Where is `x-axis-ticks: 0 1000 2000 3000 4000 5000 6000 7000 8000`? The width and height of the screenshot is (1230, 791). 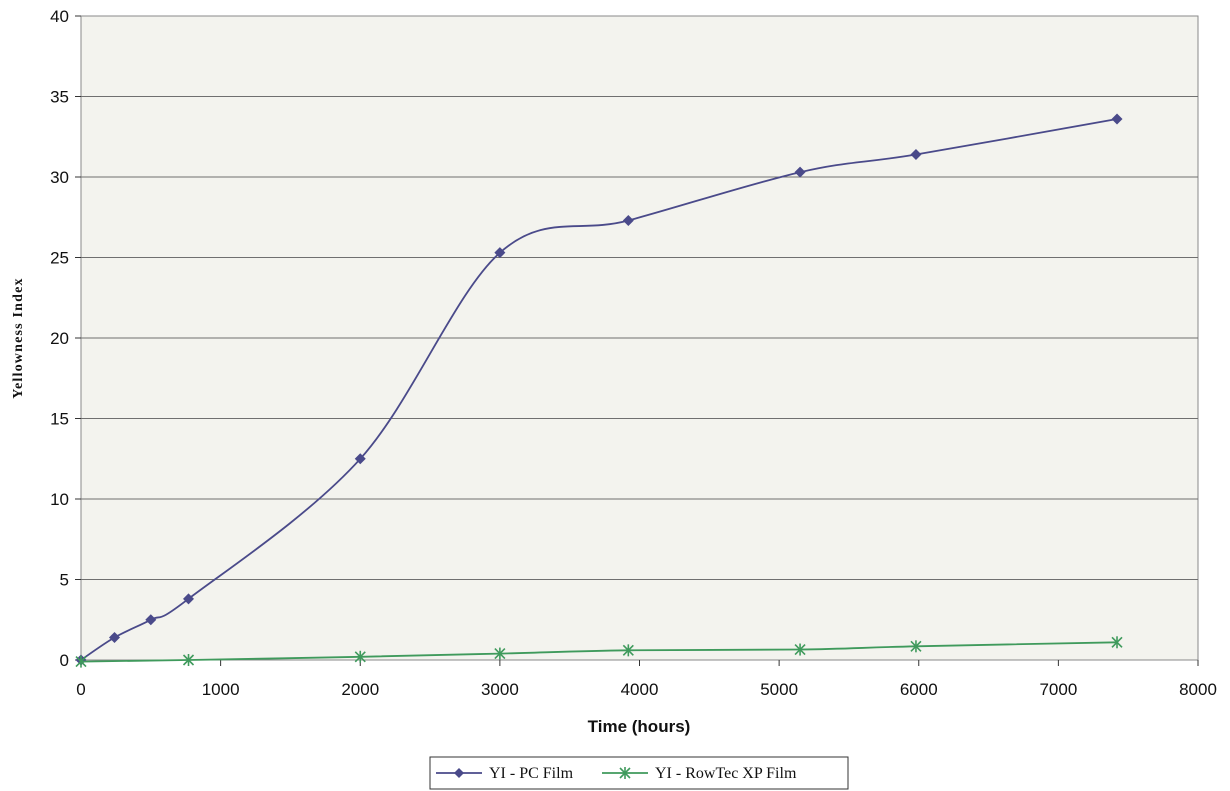
x-axis-ticks: 0 1000 2000 3000 4000 5000 6000 7000 8000 is located at coordinates (646, 679).